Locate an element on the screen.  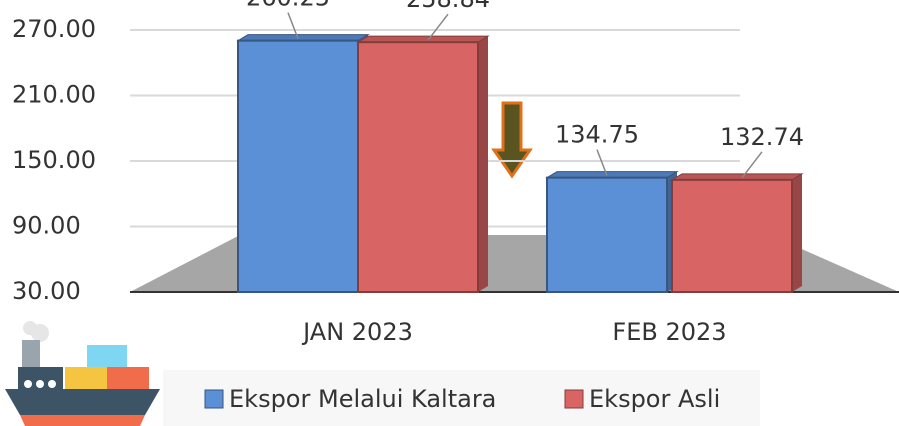
y-tick-label: 210.00 is located at coordinates (54, 95).